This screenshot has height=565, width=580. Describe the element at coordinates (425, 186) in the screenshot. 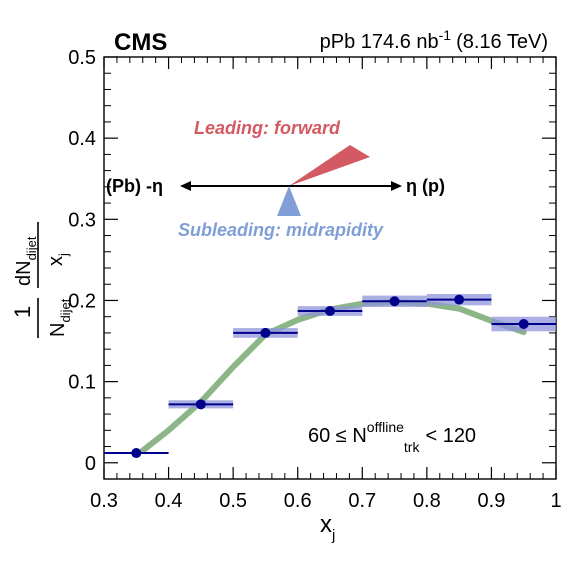

I see `right-eta-label: η (p)` at that location.